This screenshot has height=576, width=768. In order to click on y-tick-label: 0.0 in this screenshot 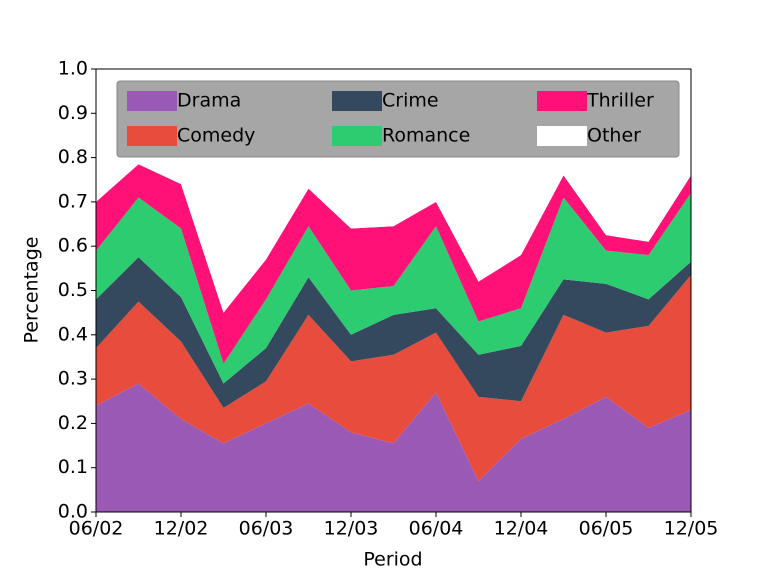, I will do `click(73, 512)`.